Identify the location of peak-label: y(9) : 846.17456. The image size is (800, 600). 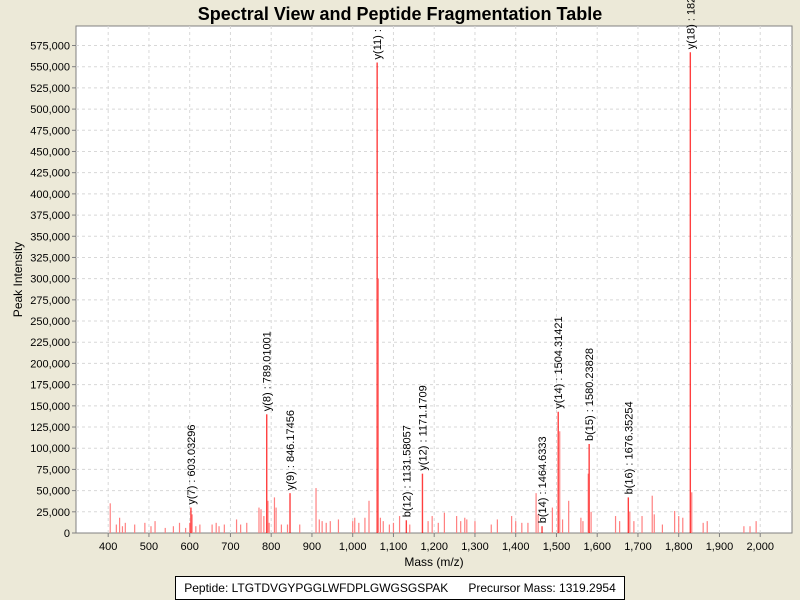
(291, 450).